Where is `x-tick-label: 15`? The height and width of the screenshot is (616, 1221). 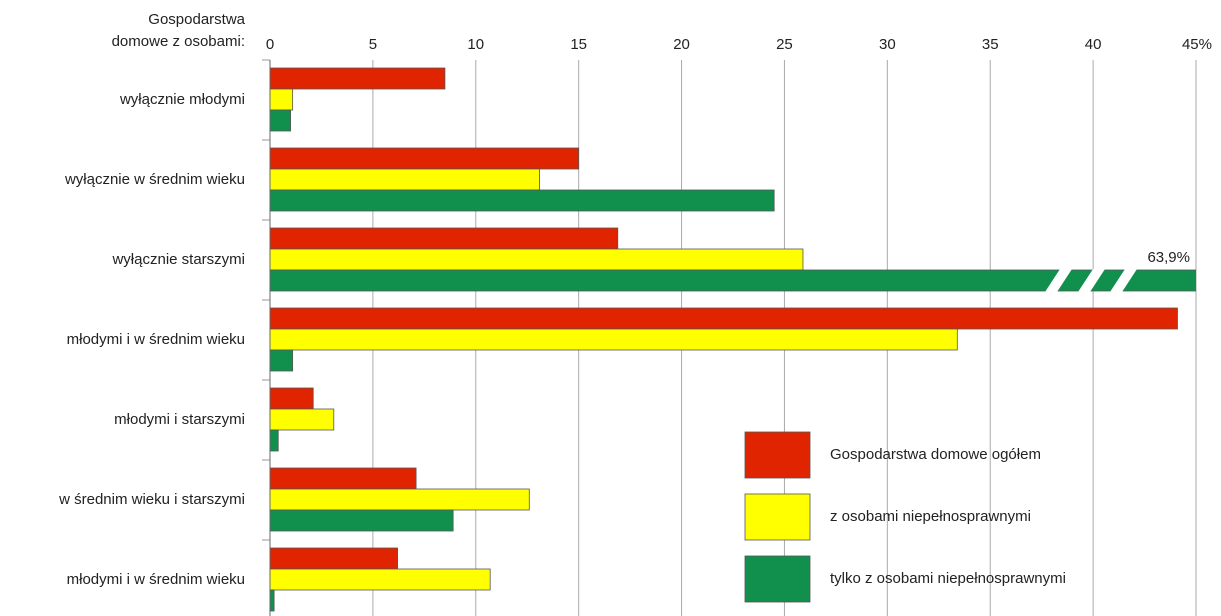 x-tick-label: 15 is located at coordinates (578, 44).